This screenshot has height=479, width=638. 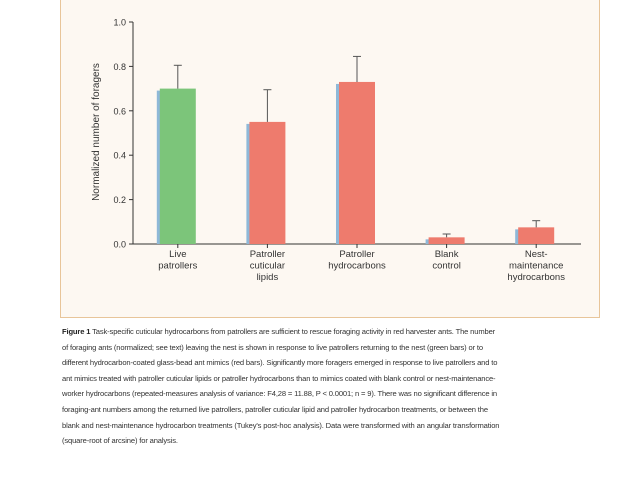 I want to click on x-category-label: Patroller hydrocarbons, so click(x=357, y=260).